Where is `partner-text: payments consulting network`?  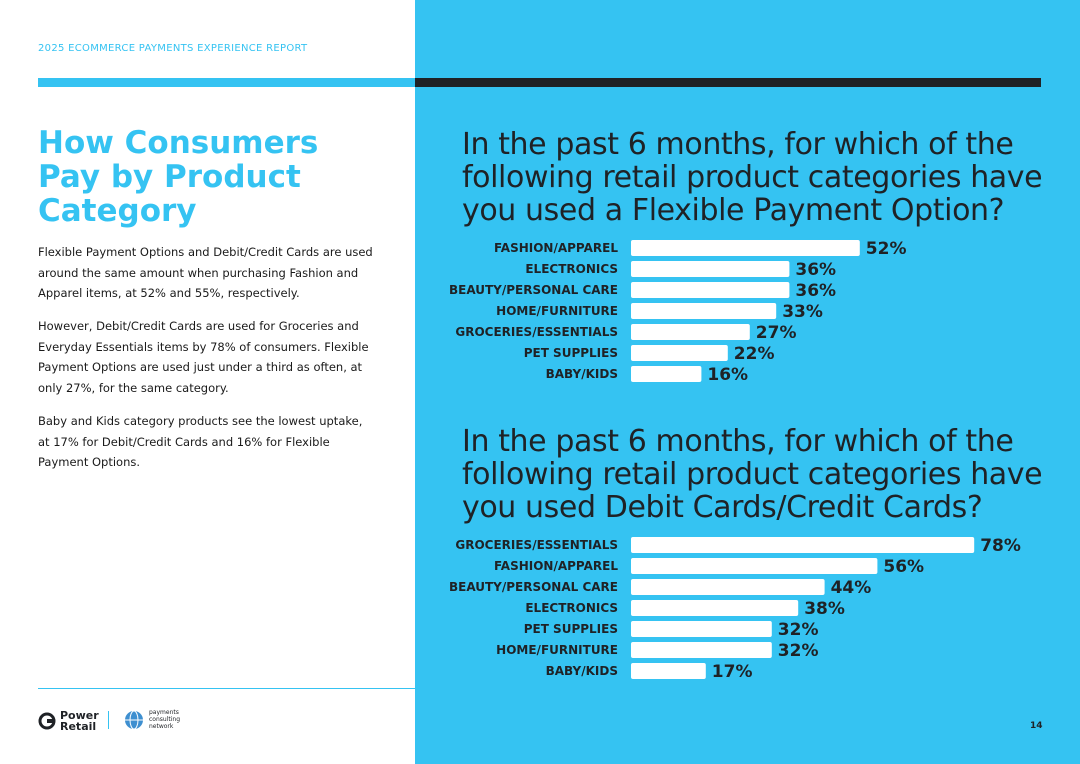 partner-text: payments consulting network is located at coordinates (164, 719).